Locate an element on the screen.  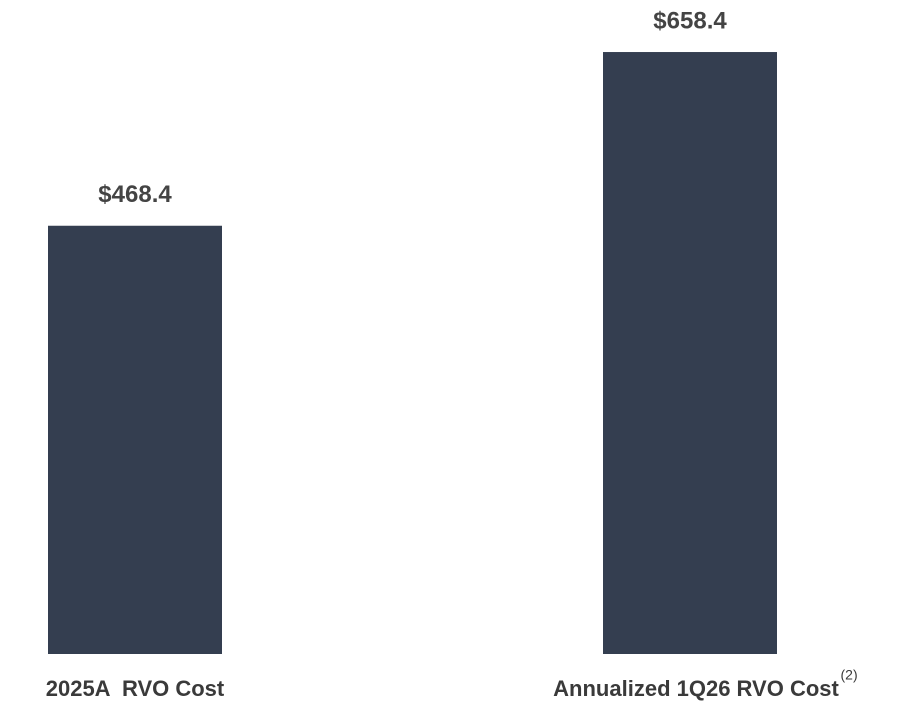
x-tick-label: 2025A RVO Cost is located at coordinates (135, 688).